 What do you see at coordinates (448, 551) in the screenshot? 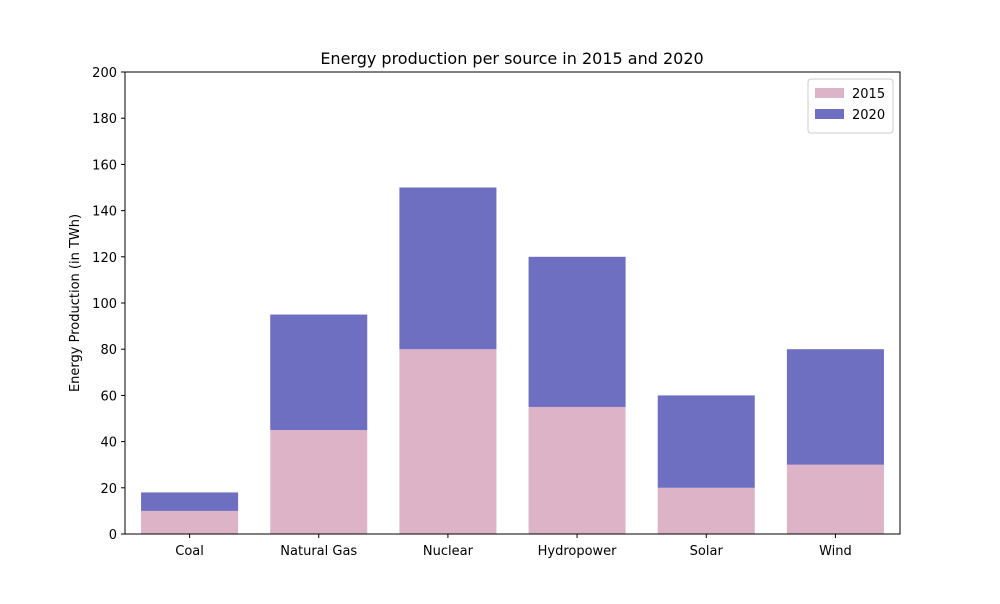
I see `x-tick-label: Nuclear` at bounding box center [448, 551].